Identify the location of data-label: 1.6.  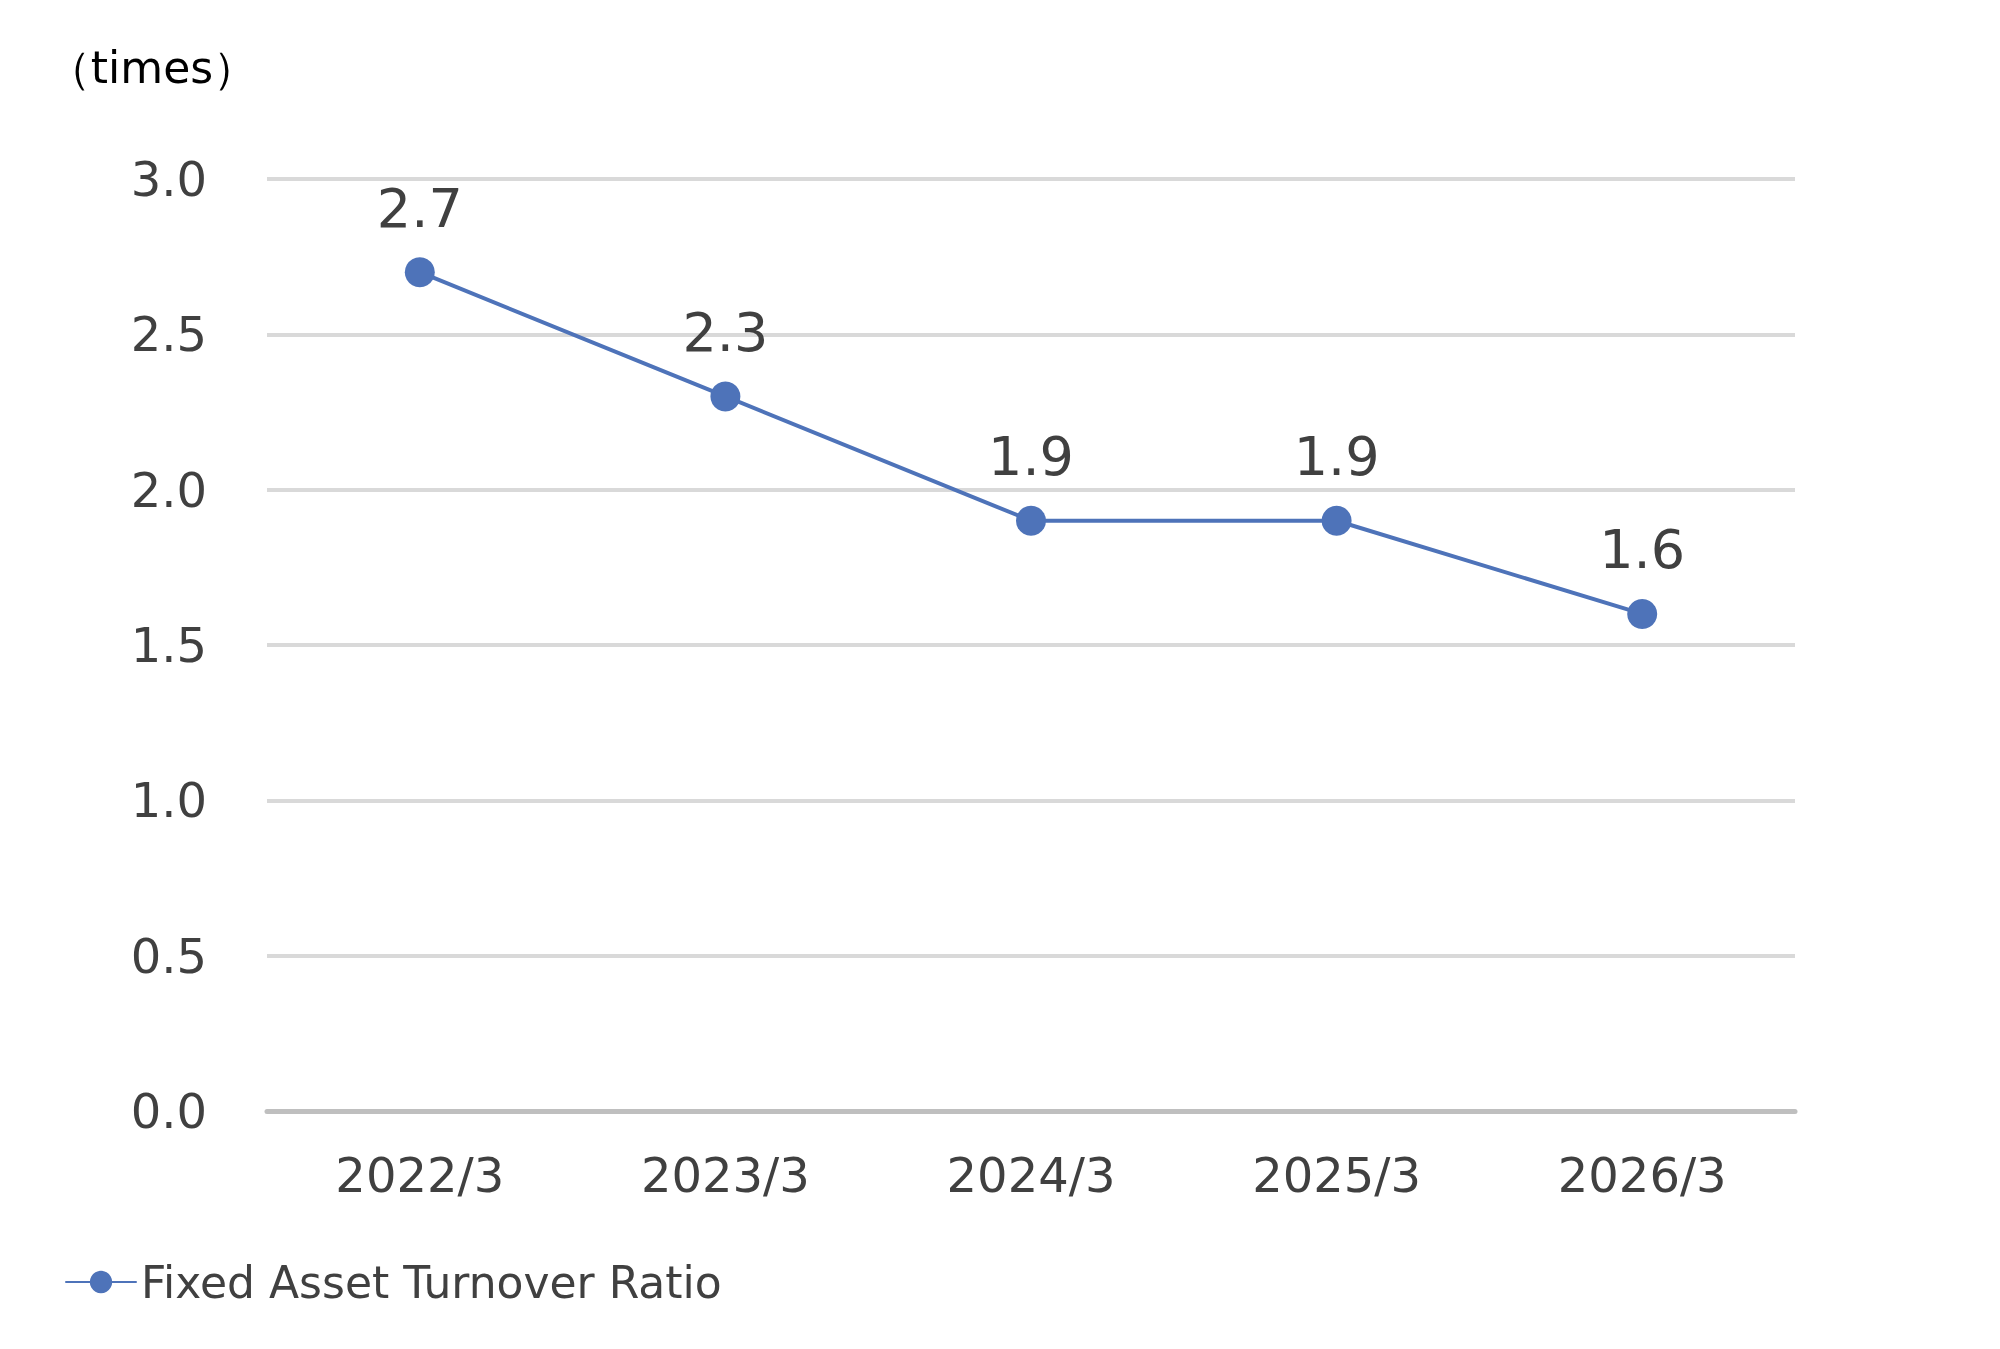
(1642, 550).